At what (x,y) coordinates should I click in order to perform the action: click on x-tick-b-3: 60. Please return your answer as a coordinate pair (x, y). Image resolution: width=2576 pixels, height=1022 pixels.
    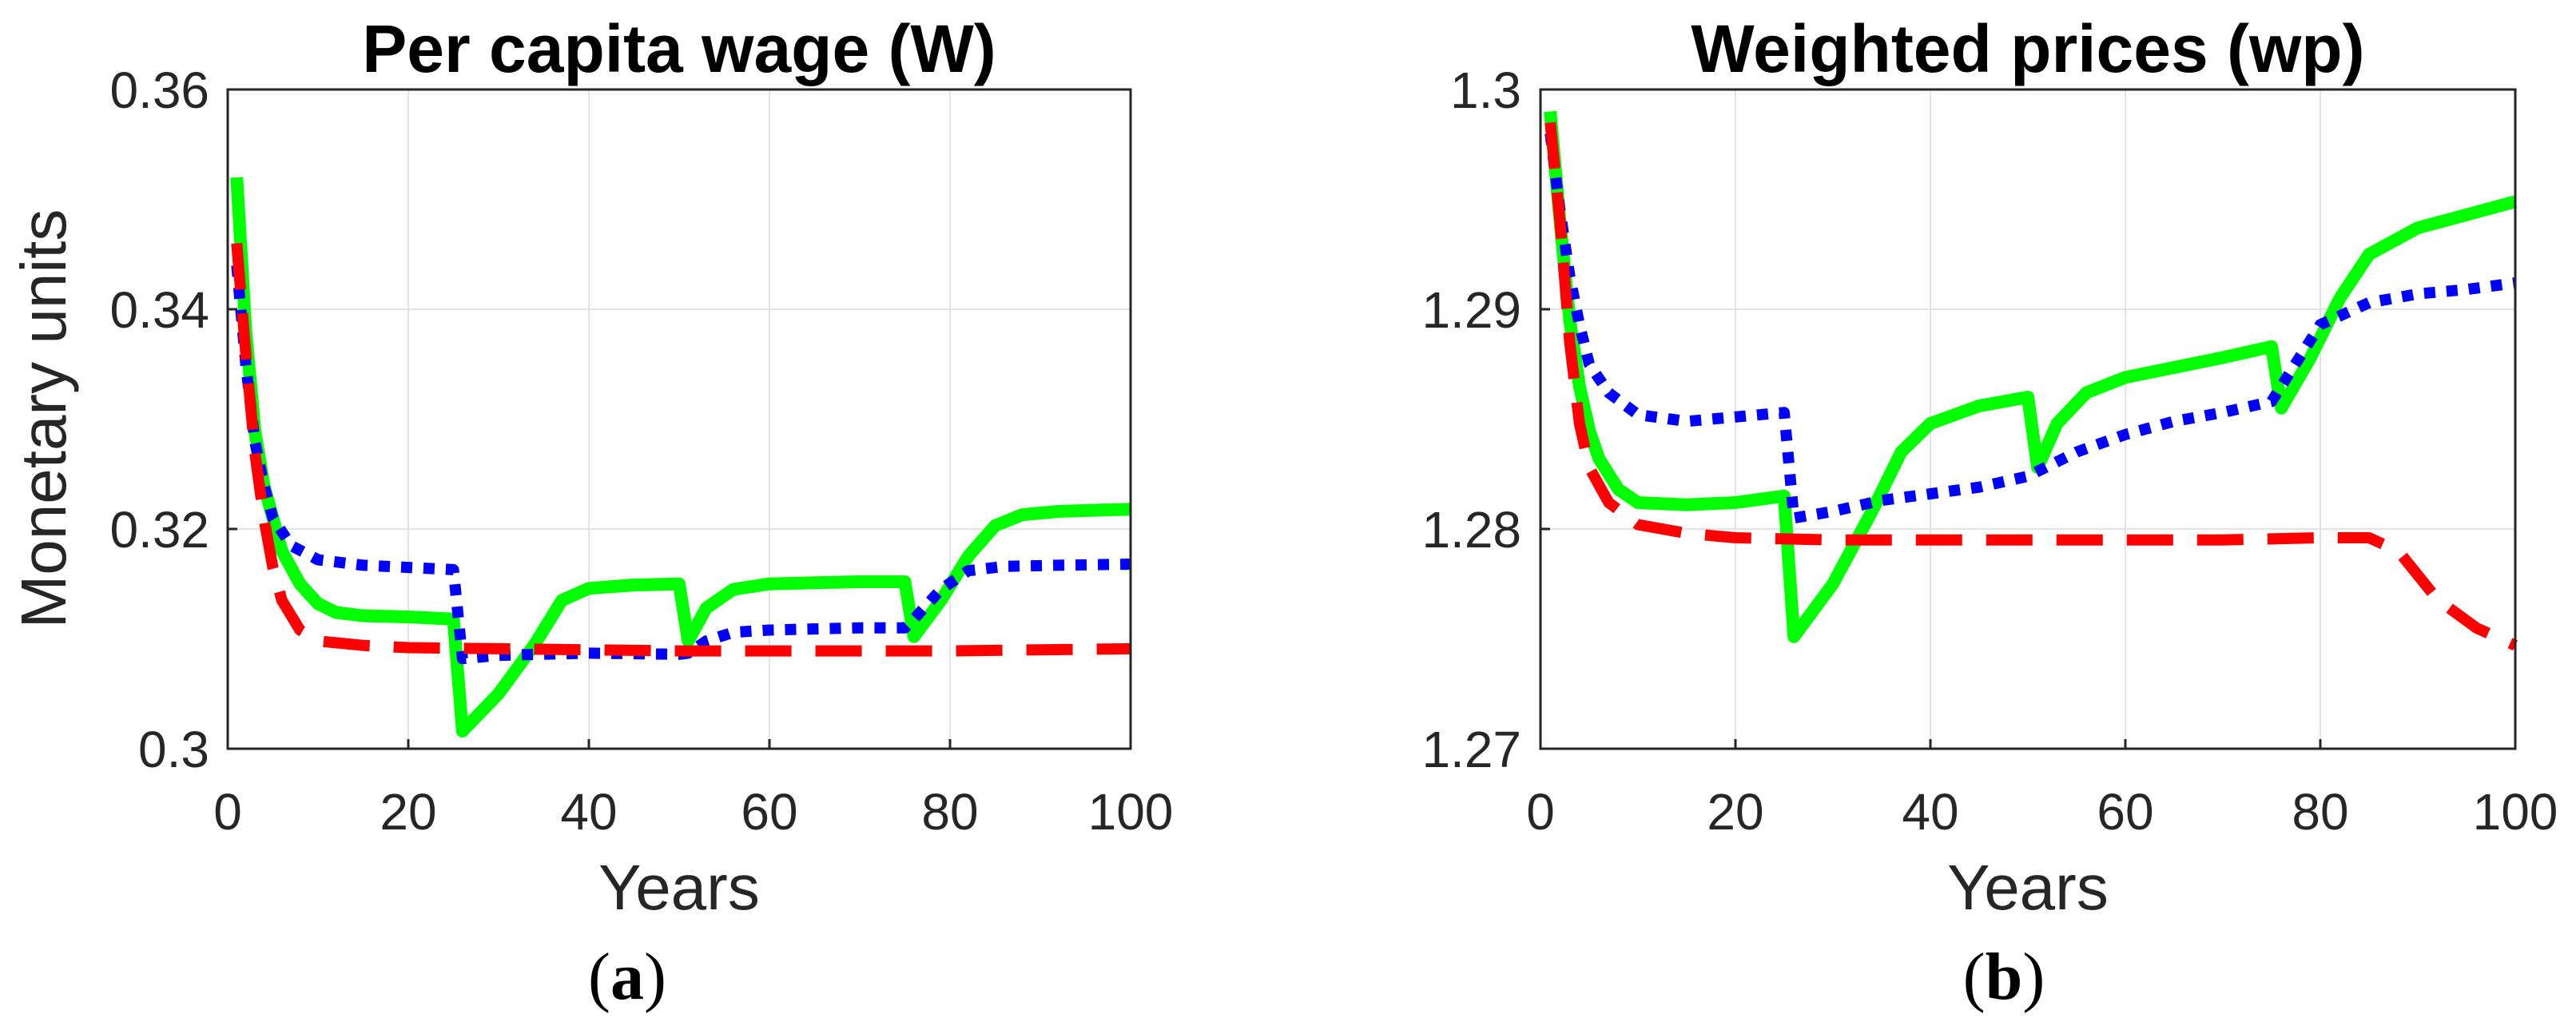
    Looking at the image, I should click on (2125, 812).